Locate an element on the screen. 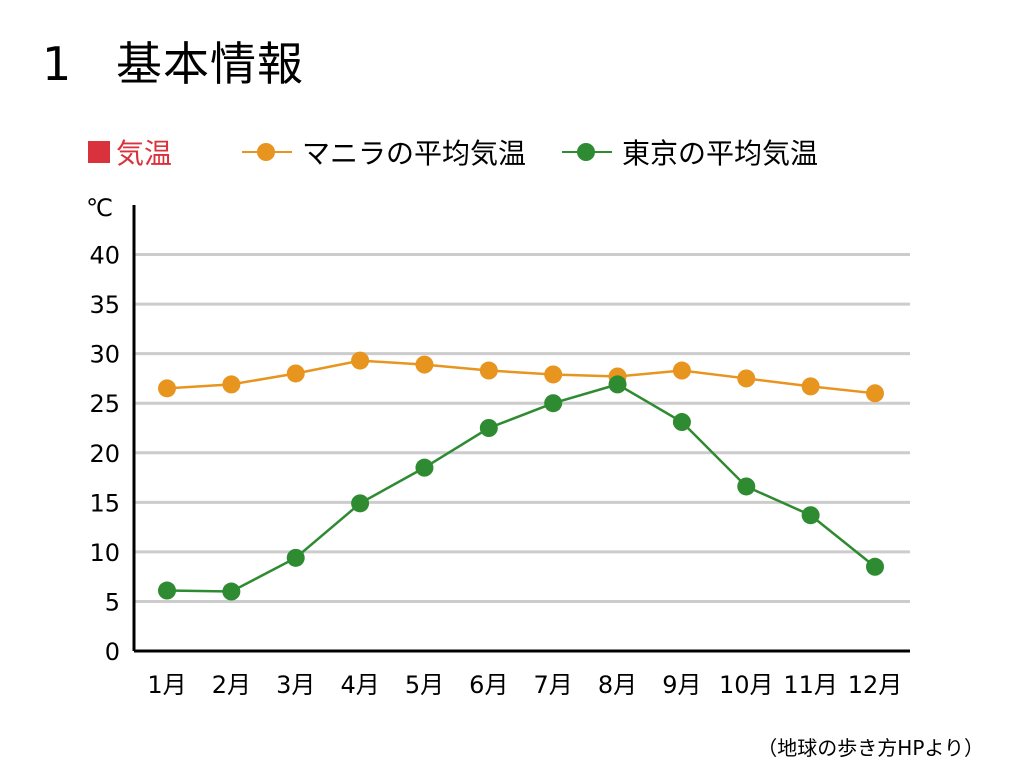 Image resolution: width=1024 pixels, height=768 pixels. legend-item-manila: マニラの平均気温 is located at coordinates (384, 152).